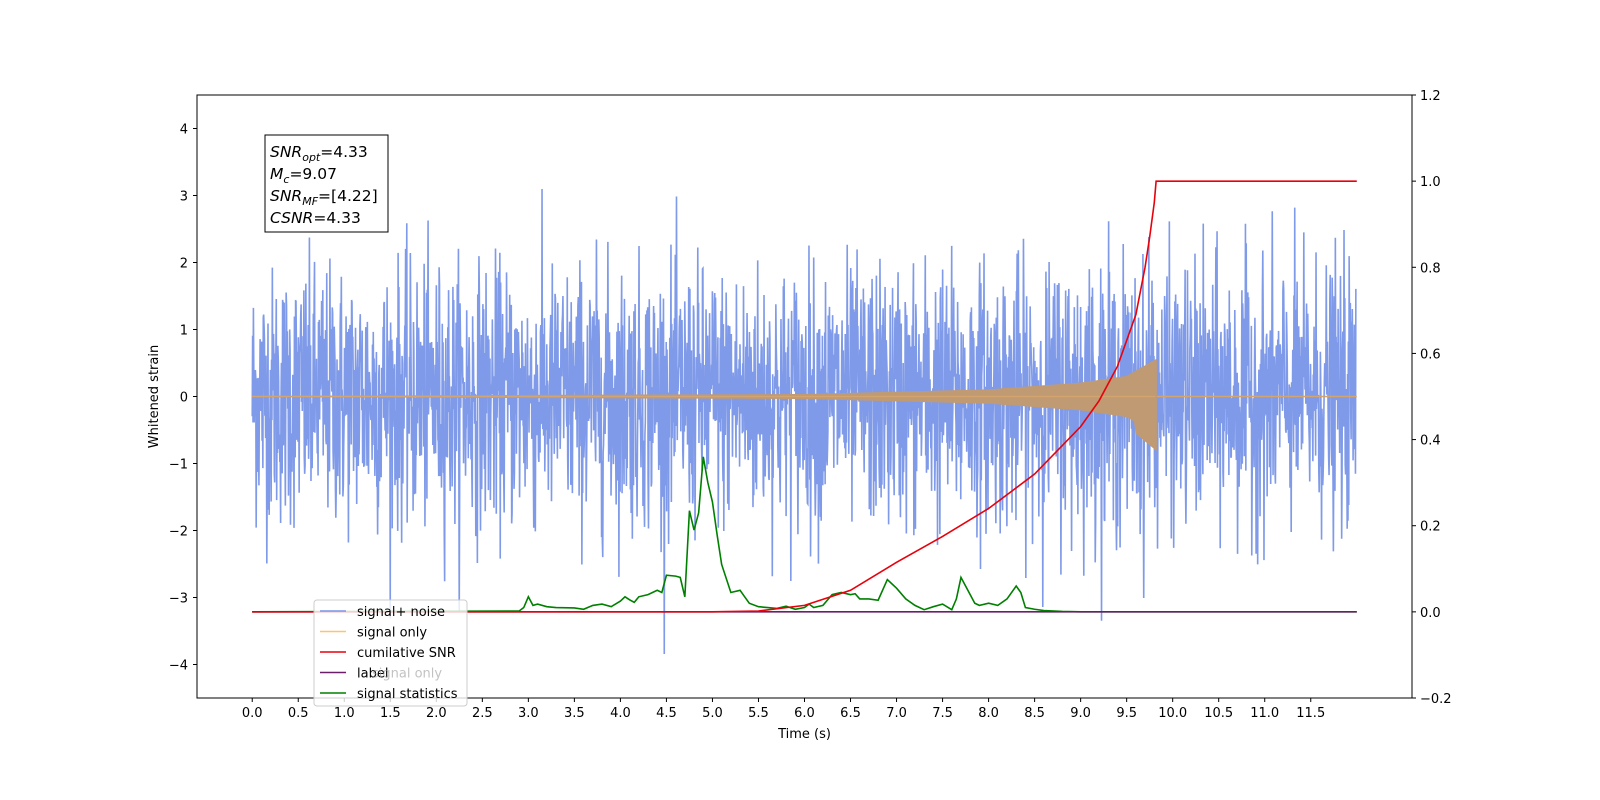 Image resolution: width=1600 pixels, height=800 pixels. What do you see at coordinates (178, 532) in the screenshot?
I see `y-tick-label: −2` at bounding box center [178, 532].